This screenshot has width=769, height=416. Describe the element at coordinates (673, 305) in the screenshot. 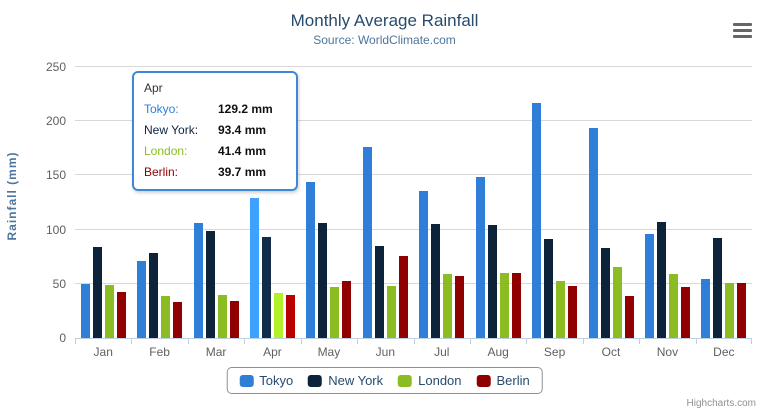

I see `bar-london-nov` at that location.